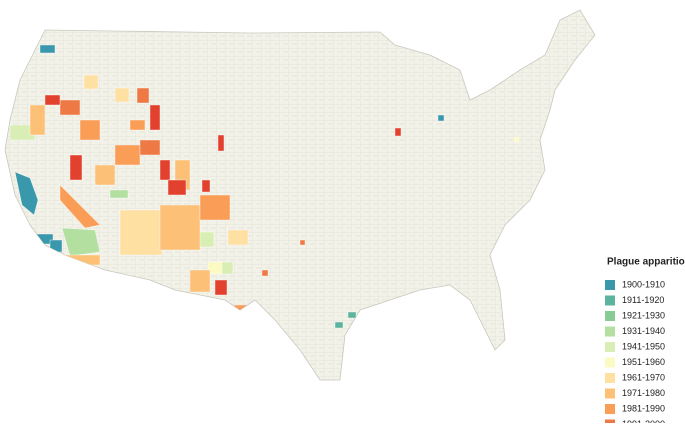 The width and height of the screenshot is (685, 428). I want to click on legend-label: 1921-1930, so click(643, 315).